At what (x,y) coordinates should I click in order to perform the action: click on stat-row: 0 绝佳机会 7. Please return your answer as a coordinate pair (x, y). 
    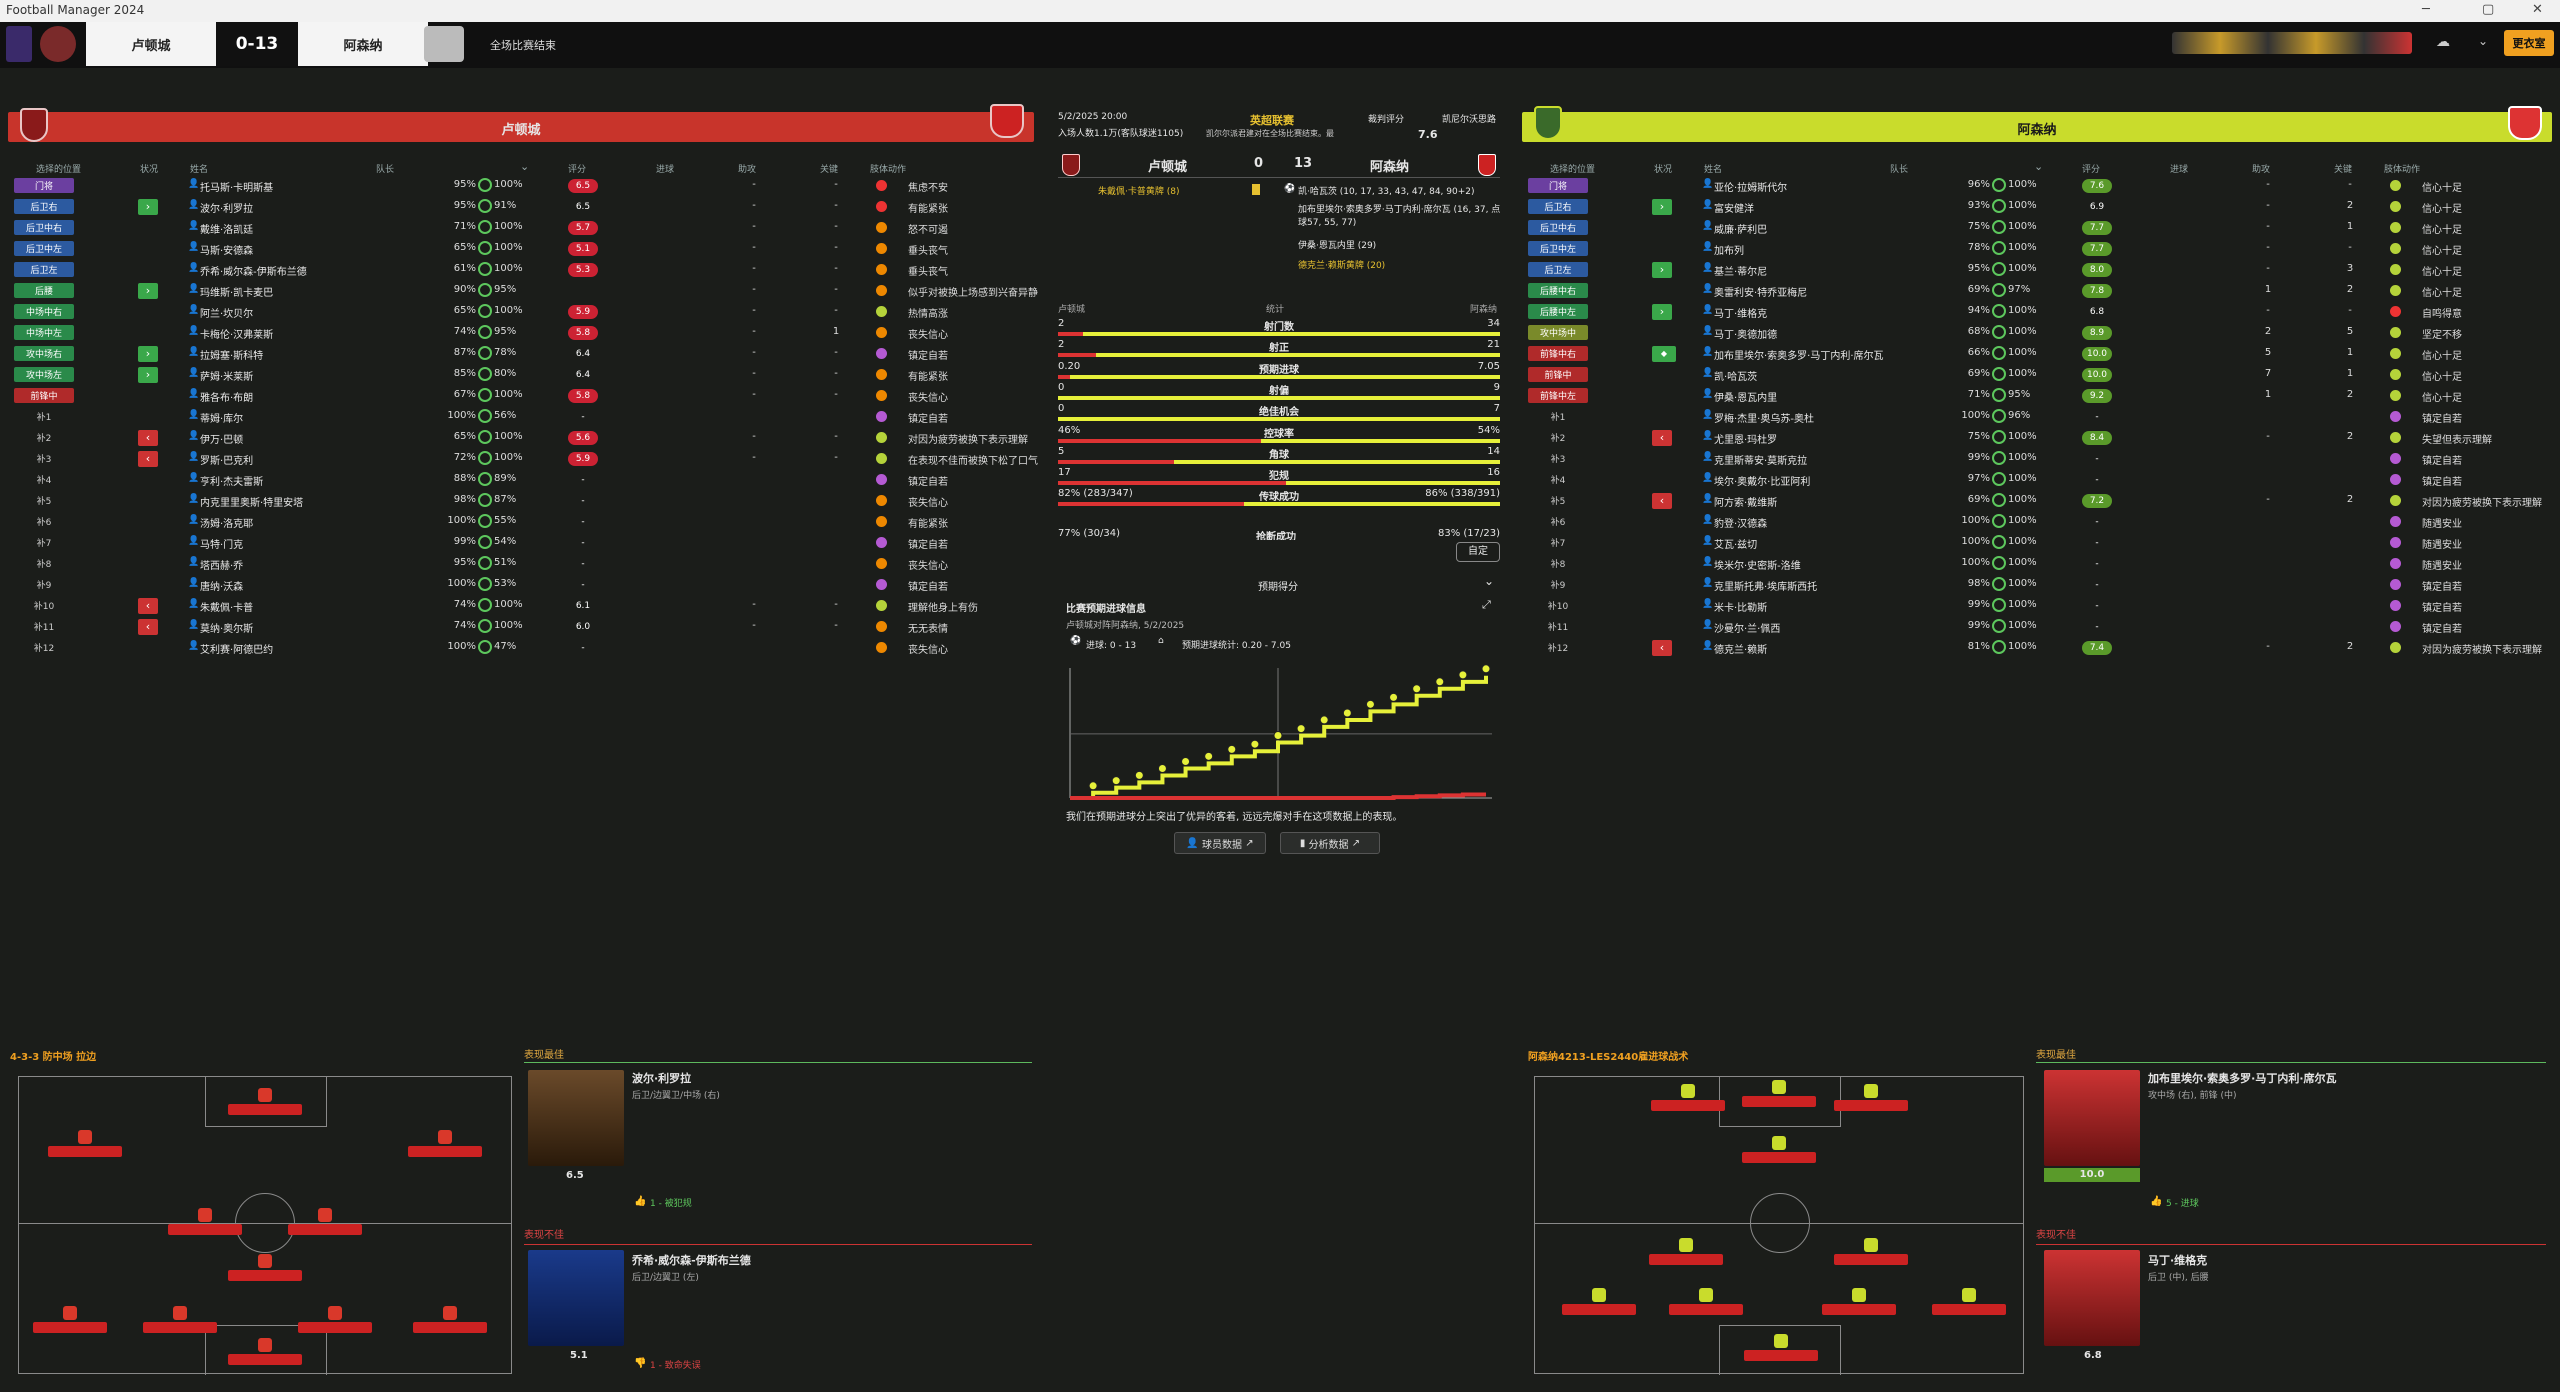
    Looking at the image, I should click on (1279, 414).